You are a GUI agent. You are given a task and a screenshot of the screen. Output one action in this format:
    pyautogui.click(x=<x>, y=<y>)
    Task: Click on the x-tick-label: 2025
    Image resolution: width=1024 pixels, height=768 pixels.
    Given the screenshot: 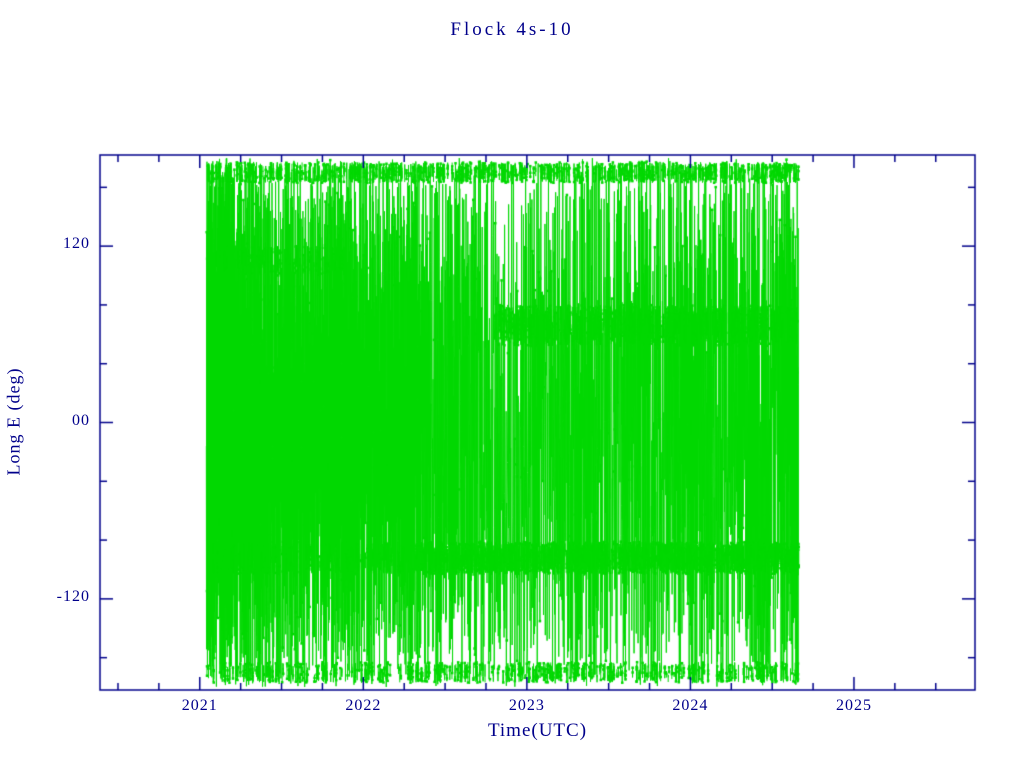 What is the action you would take?
    pyautogui.click(x=853, y=705)
    